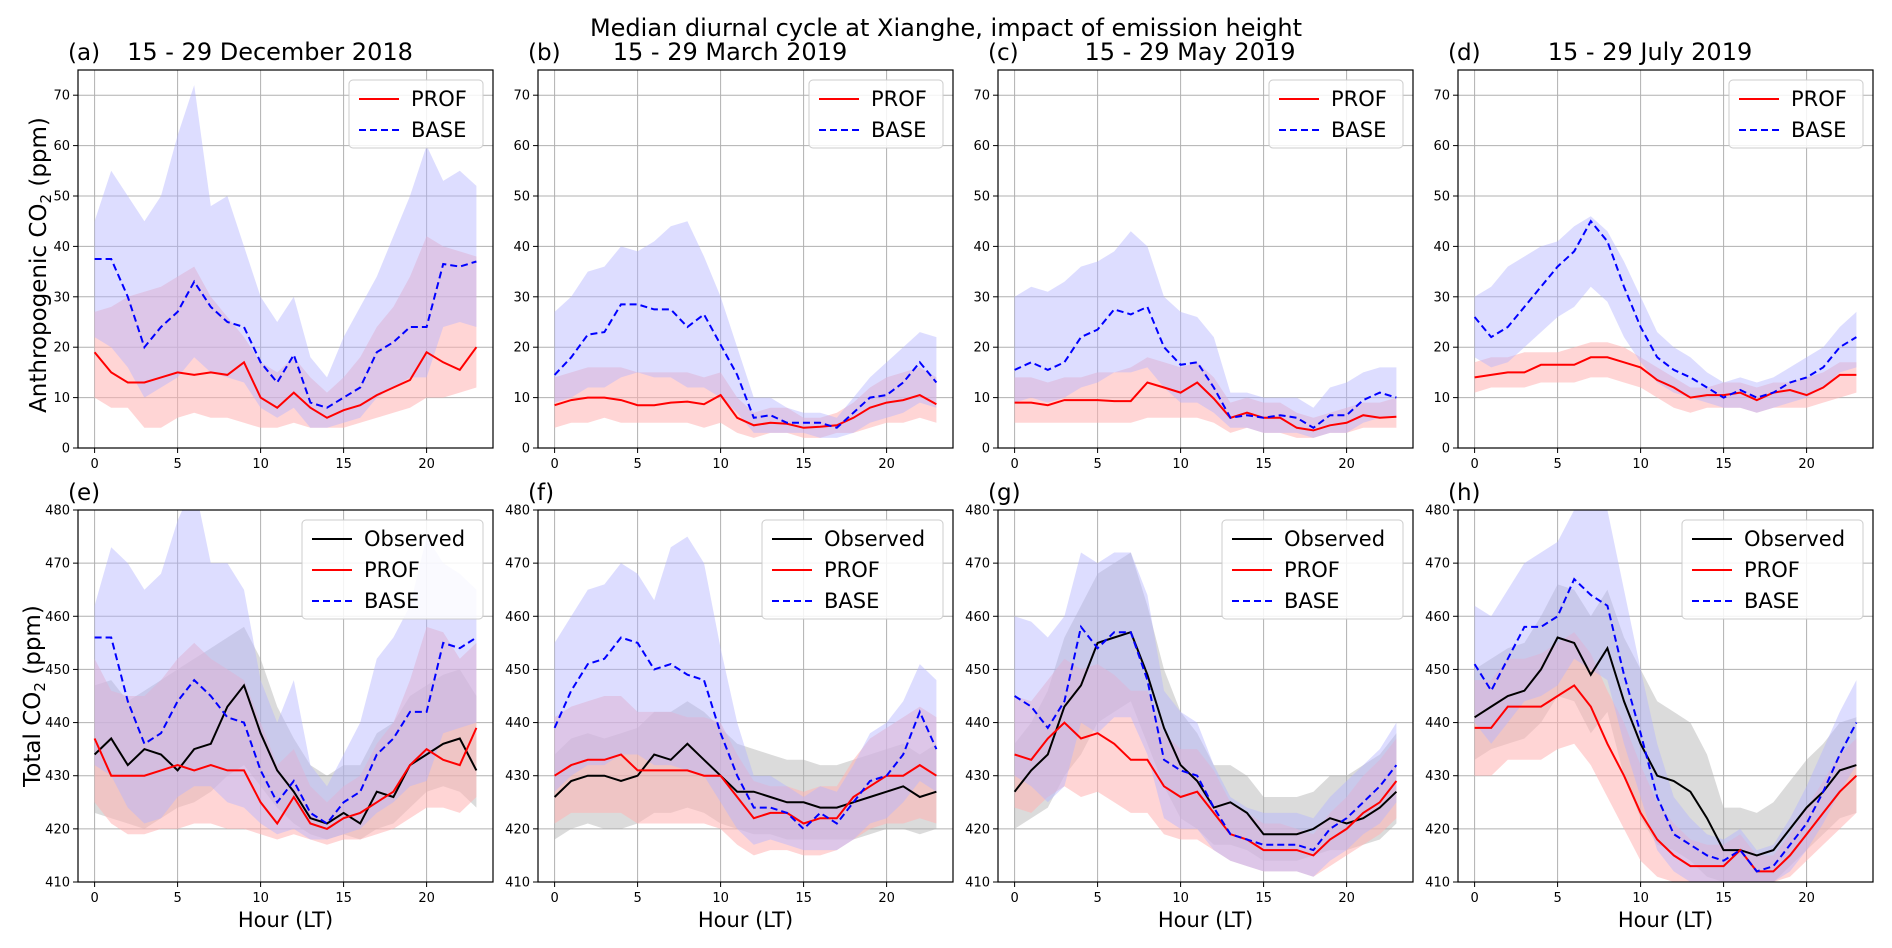 This screenshot has height=948, width=1892. I want to click on legend: Observed PROF BASE, so click(392, 569).